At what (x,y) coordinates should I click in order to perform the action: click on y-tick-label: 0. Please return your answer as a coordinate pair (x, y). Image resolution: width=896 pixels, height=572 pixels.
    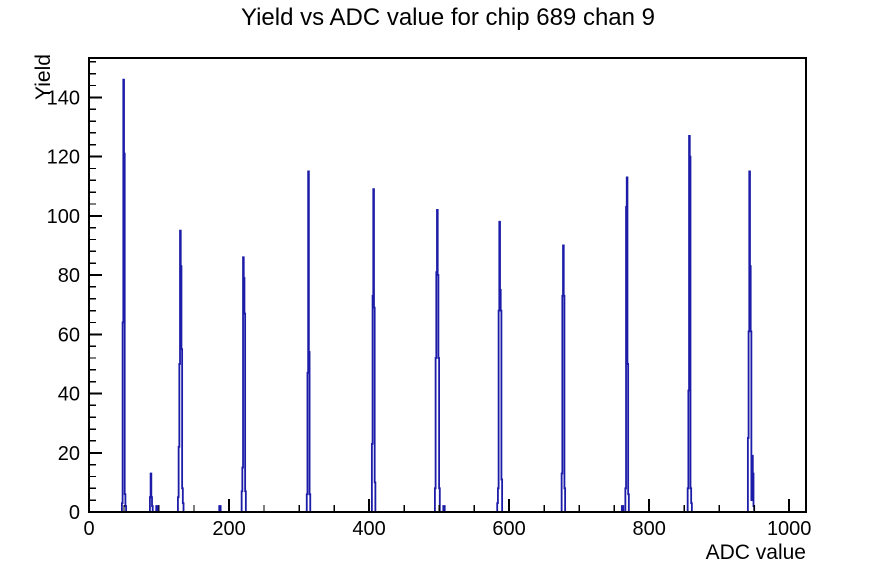
    Looking at the image, I should click on (74, 513).